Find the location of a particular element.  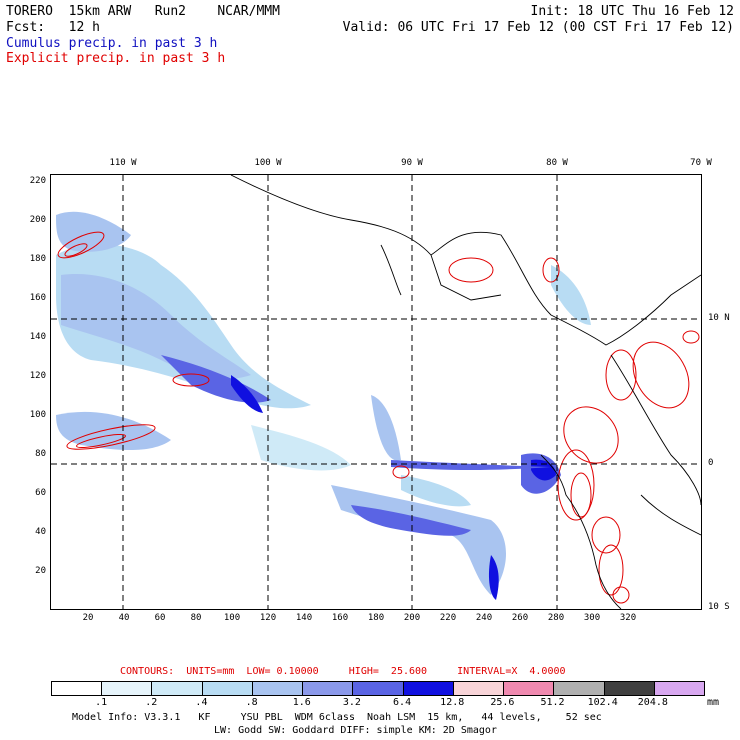

x-tick: 160 is located at coordinates (340, 618).